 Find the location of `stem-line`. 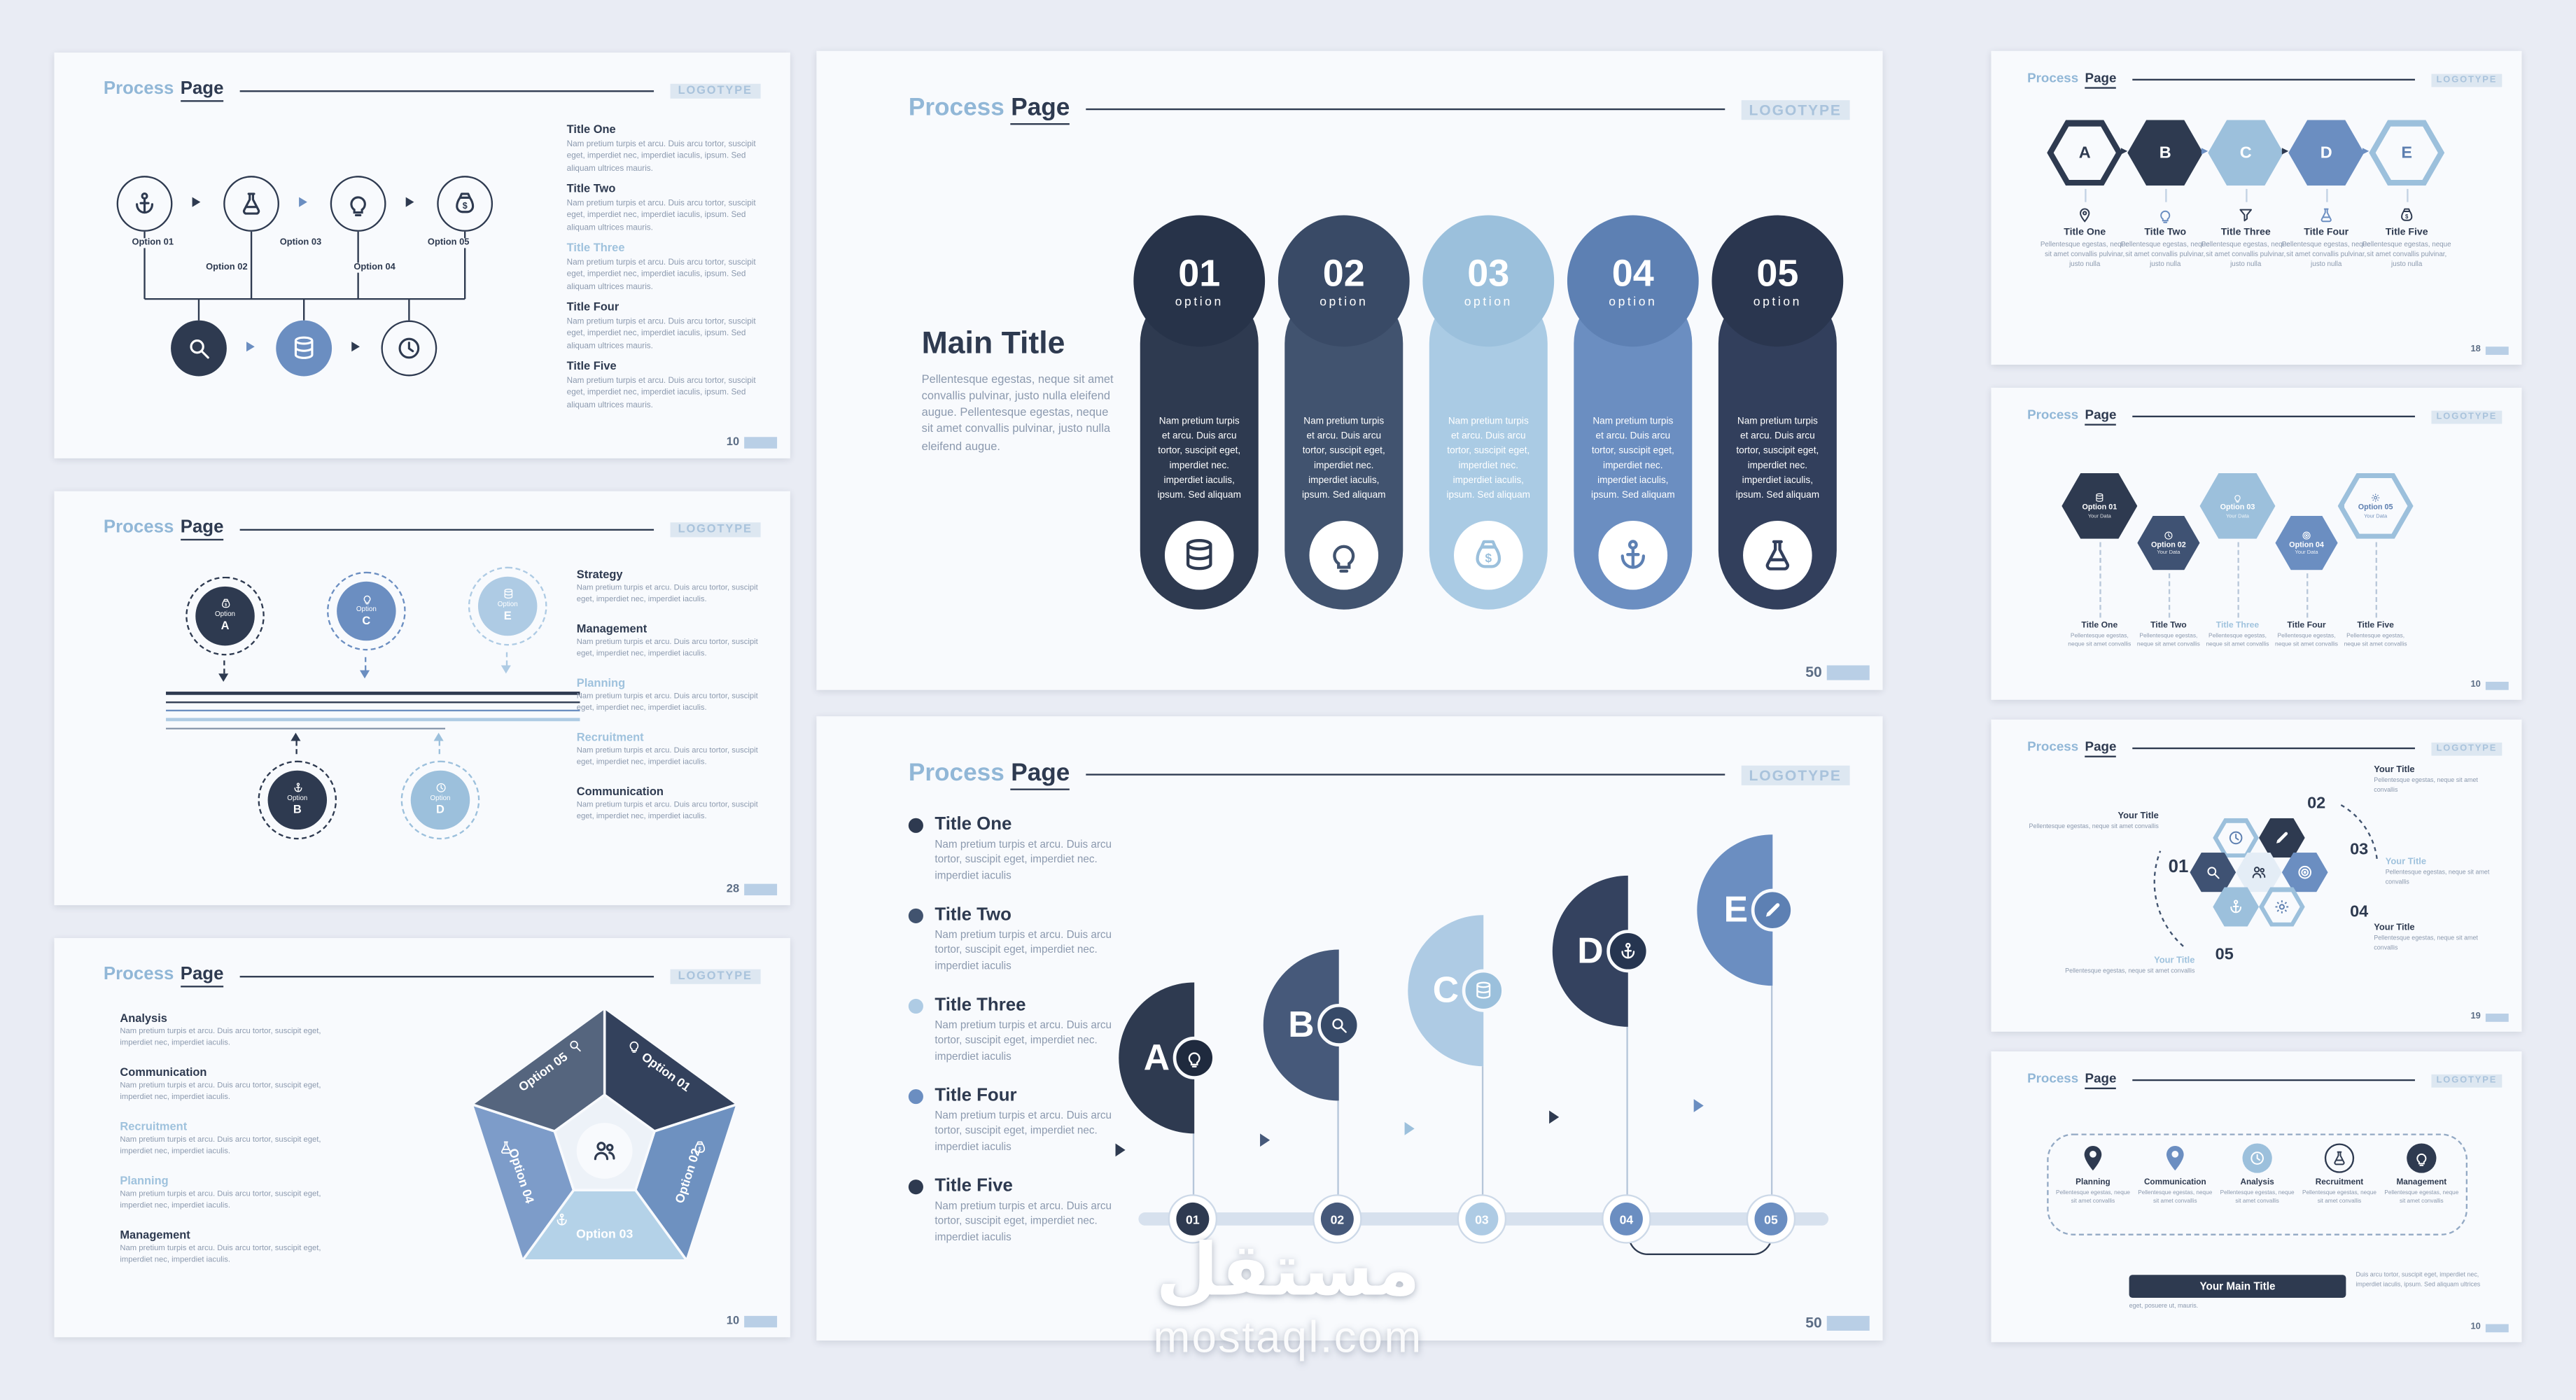

stem-line is located at coordinates (1772, 1099).